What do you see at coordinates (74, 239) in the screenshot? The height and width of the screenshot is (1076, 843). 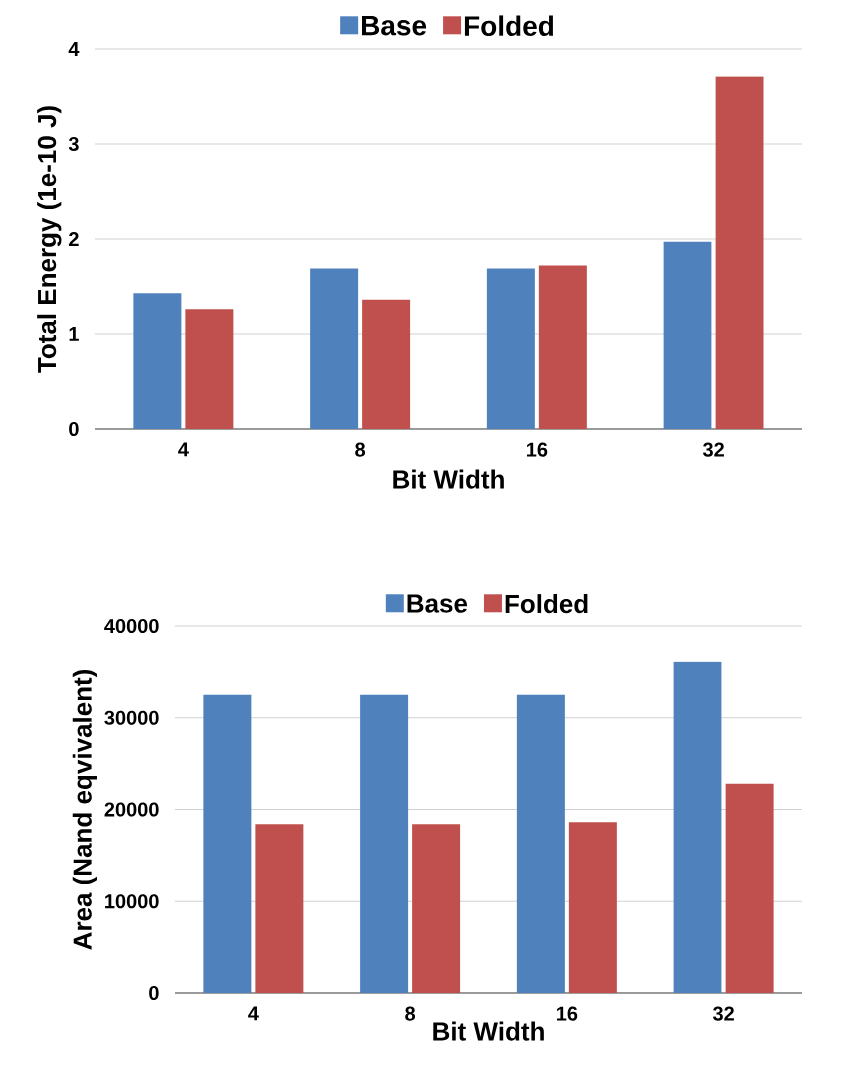 I see `y-tick-label: 2` at bounding box center [74, 239].